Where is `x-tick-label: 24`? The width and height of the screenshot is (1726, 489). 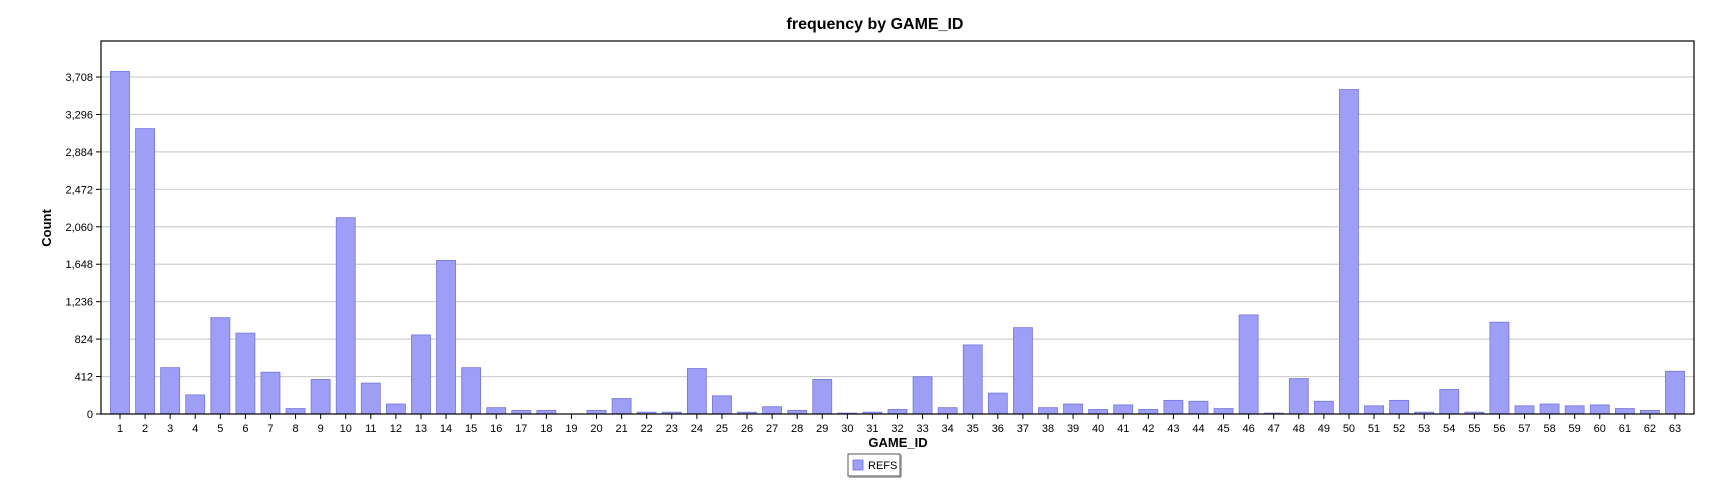
x-tick-label: 24 is located at coordinates (697, 429).